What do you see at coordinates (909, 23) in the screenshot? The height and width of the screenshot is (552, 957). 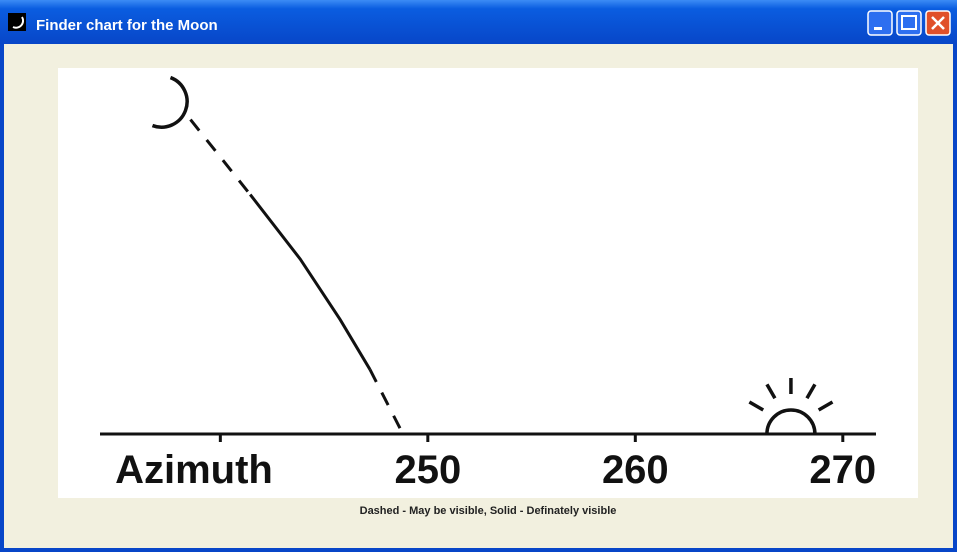 I see `maximize-button` at bounding box center [909, 23].